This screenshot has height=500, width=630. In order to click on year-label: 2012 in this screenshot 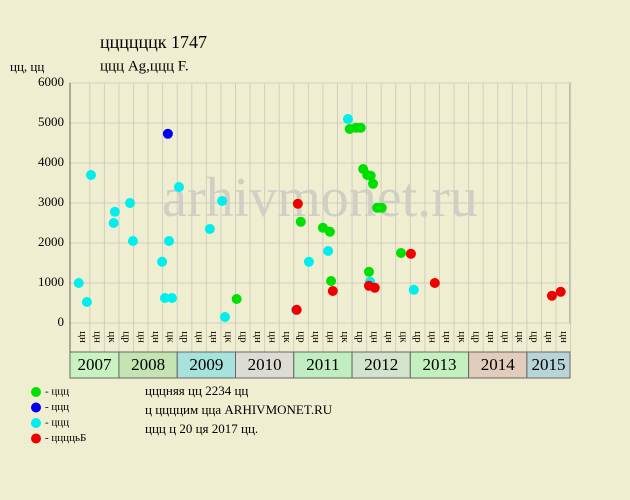, I will do `click(381, 364)`.